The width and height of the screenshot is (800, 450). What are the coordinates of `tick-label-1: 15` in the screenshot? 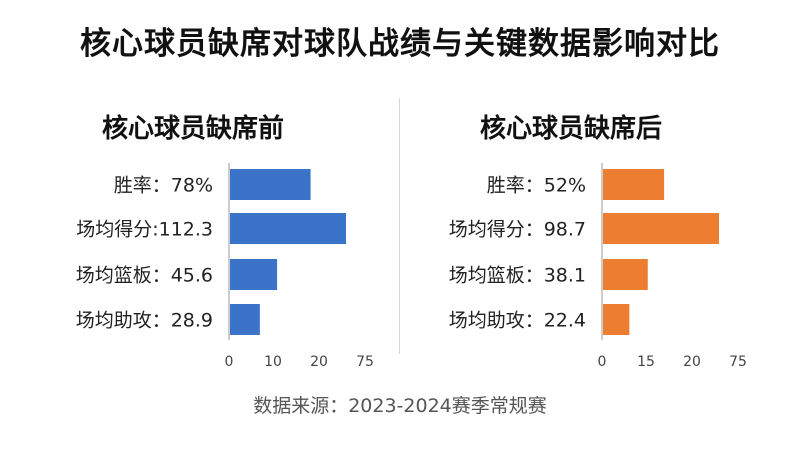 It's located at (646, 362).